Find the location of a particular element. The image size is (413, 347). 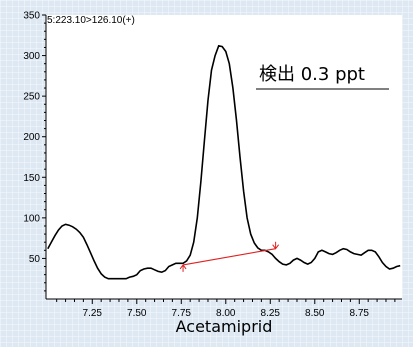

x-tick-label: 8.00 is located at coordinates (226, 313).